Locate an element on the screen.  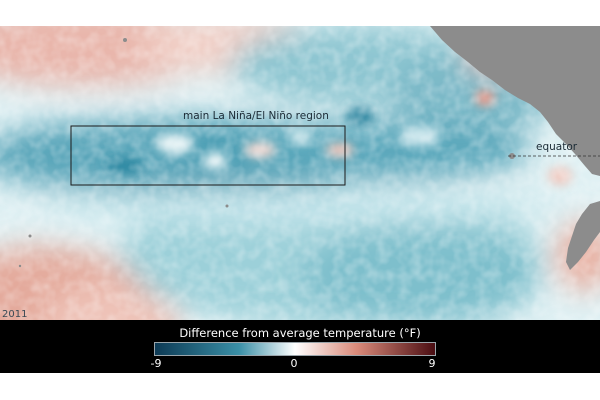
color-ramp is located at coordinates (295, 349).